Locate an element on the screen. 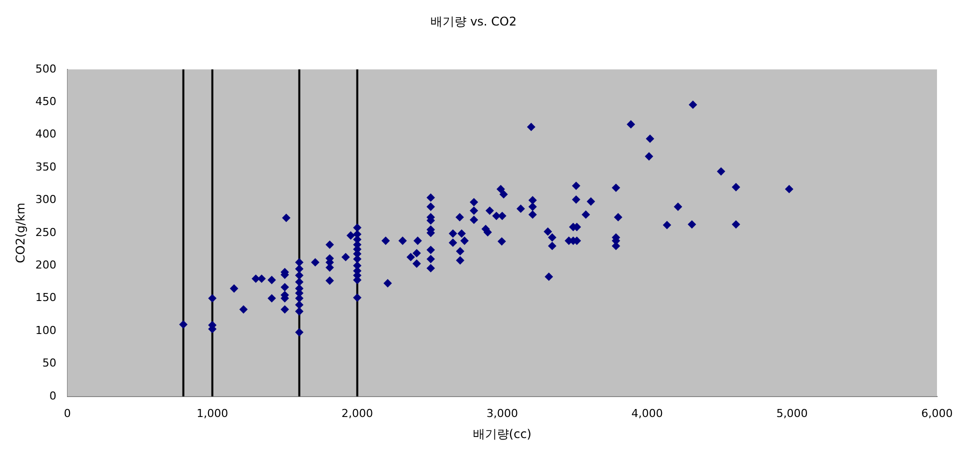 The width and height of the screenshot is (957, 451). y-tick-label: 350 is located at coordinates (45, 167).